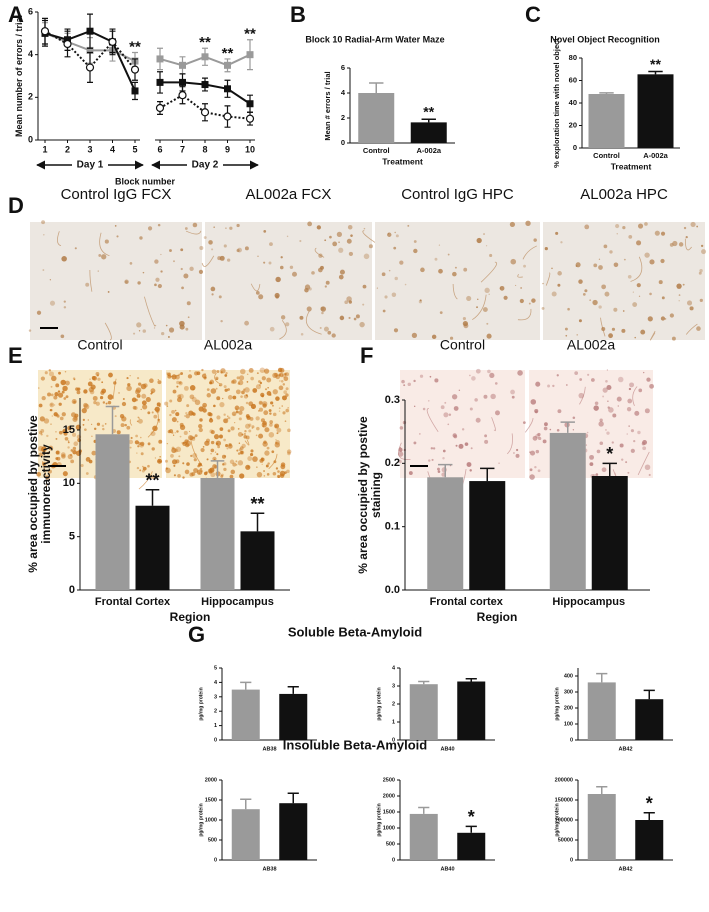 The height and width of the screenshot is (912, 709). I want to click on y-tick-label: 6, so click(30, 11).